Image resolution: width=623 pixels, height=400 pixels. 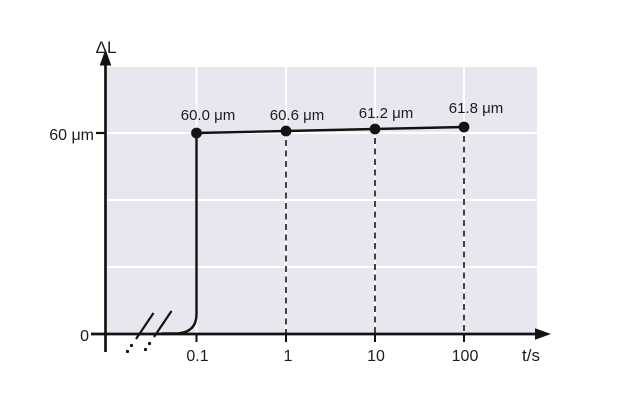 What do you see at coordinates (297, 115) in the screenshot?
I see `point-label-60.6: 60.6 μm` at bounding box center [297, 115].